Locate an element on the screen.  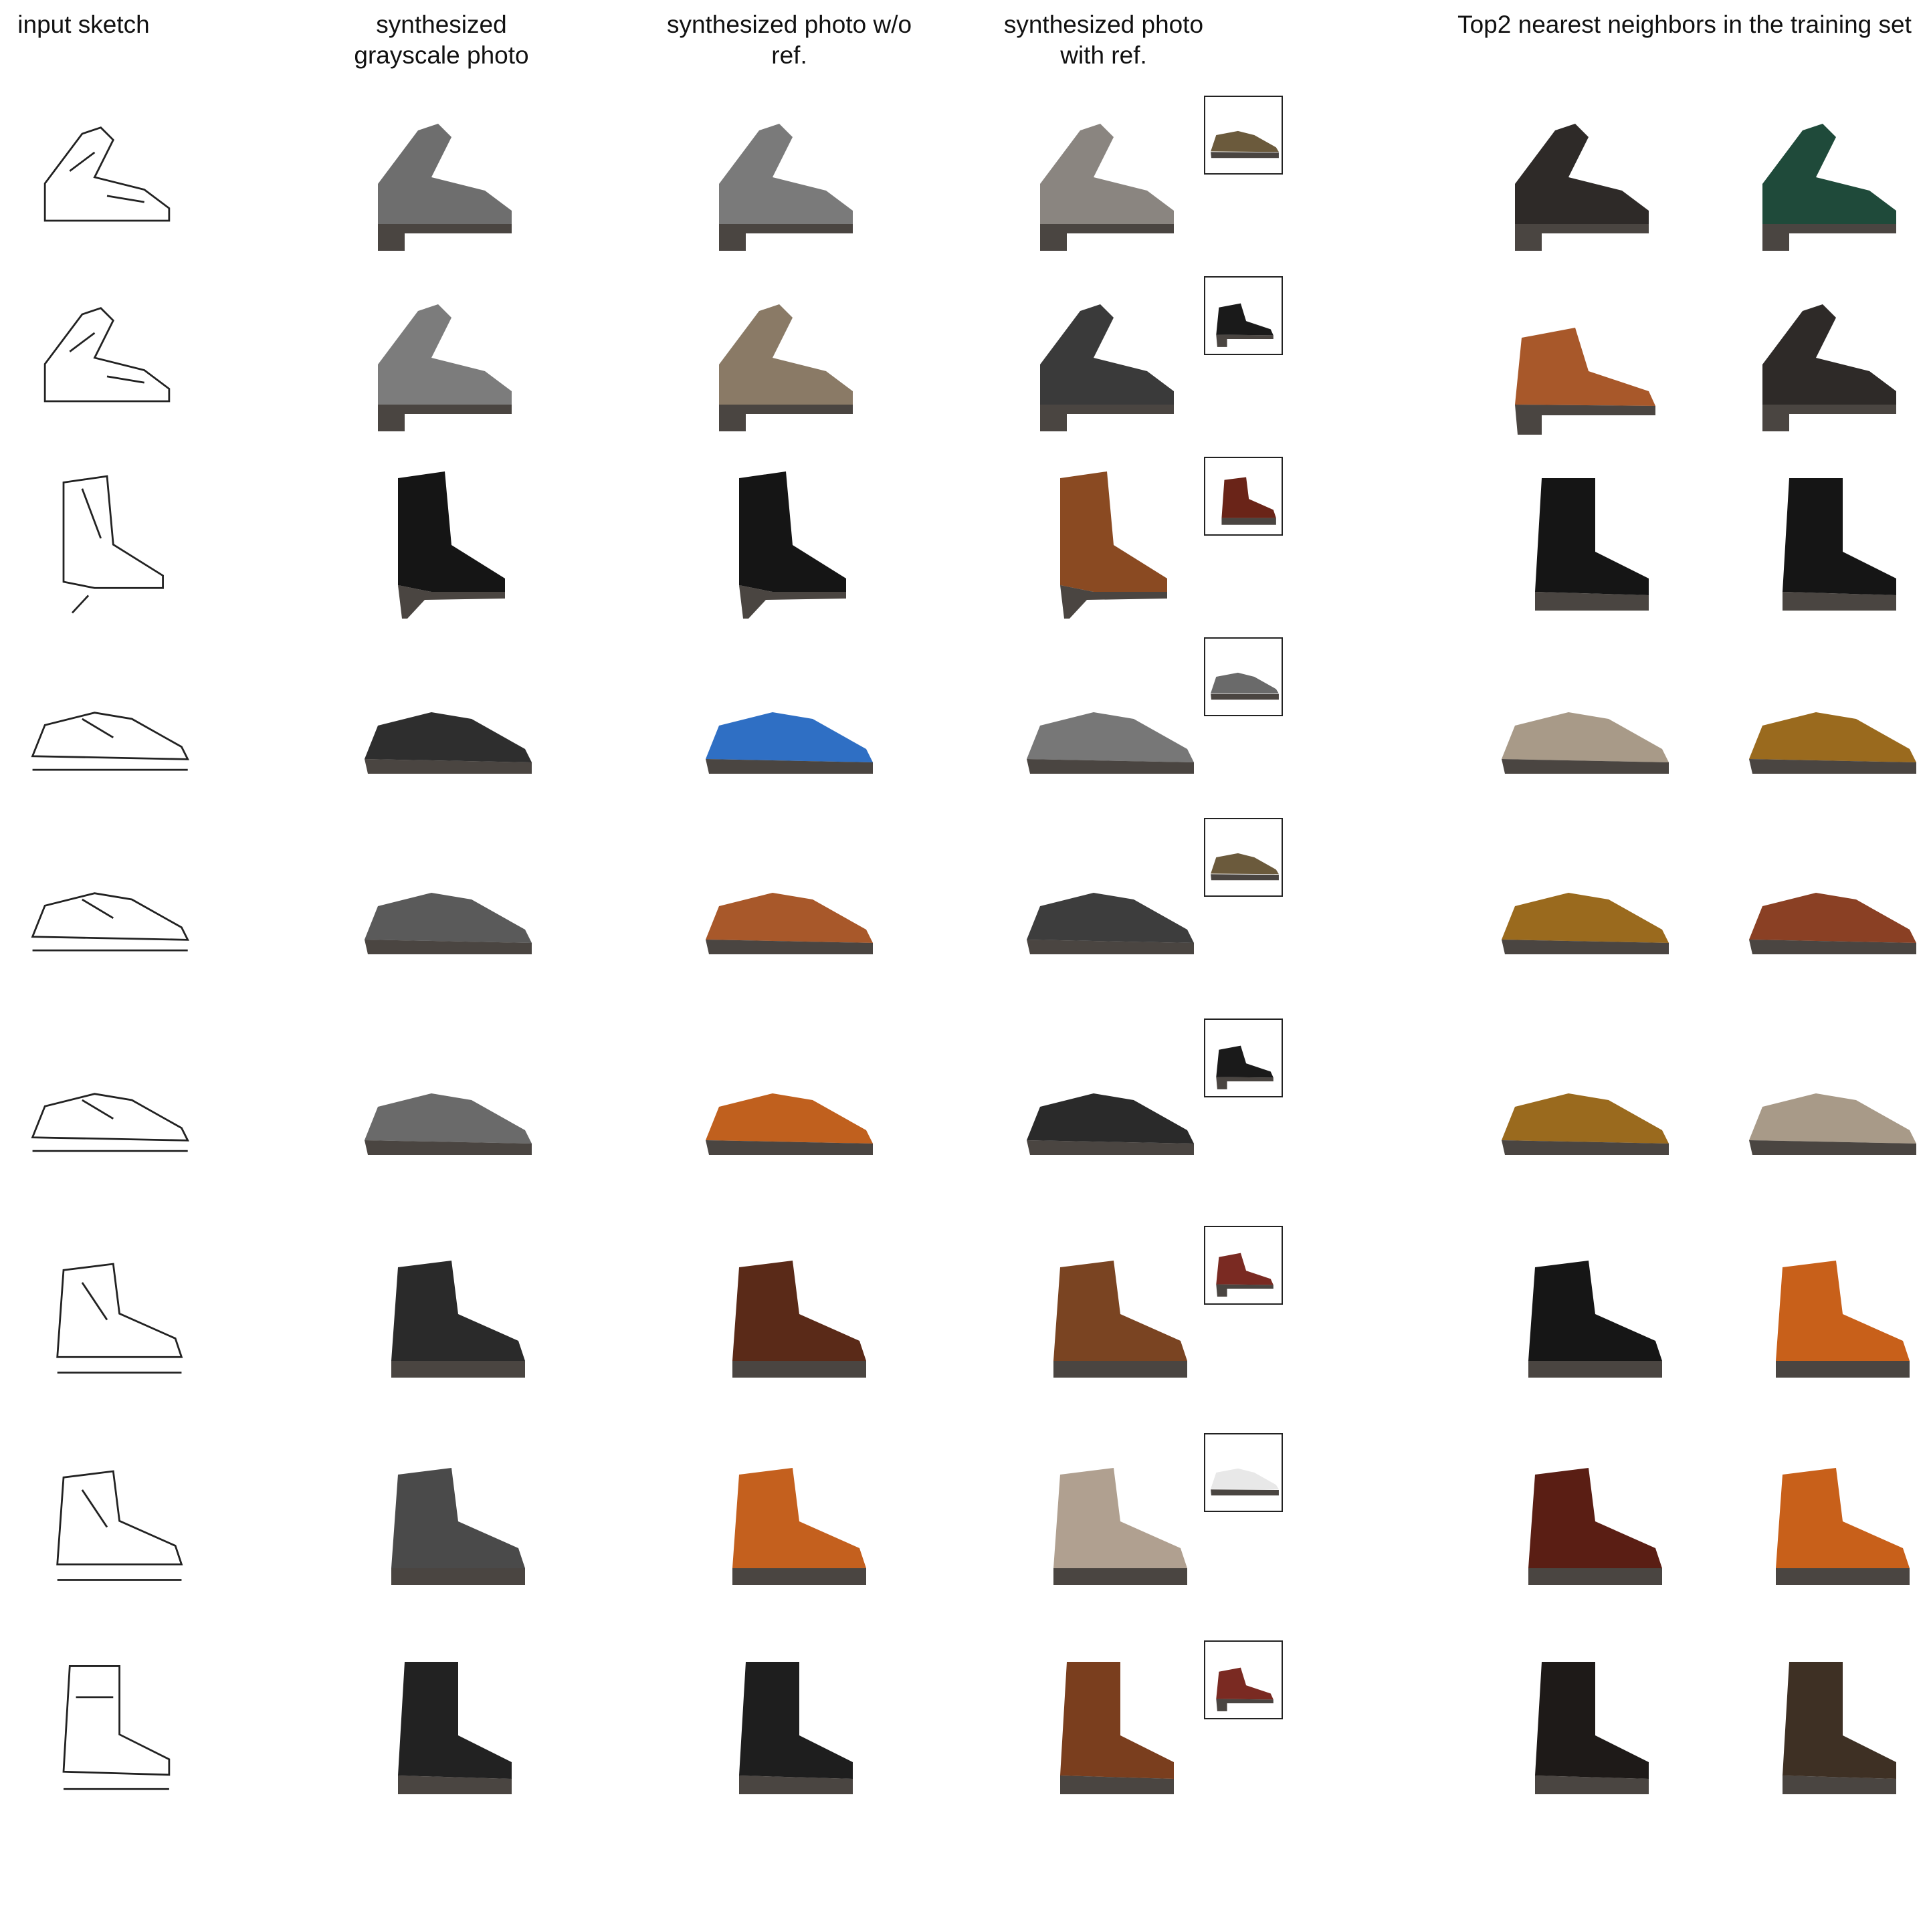
header-synthesized-wo-ref: synthesized photo w/o ref. is located at coordinates (789, 40).